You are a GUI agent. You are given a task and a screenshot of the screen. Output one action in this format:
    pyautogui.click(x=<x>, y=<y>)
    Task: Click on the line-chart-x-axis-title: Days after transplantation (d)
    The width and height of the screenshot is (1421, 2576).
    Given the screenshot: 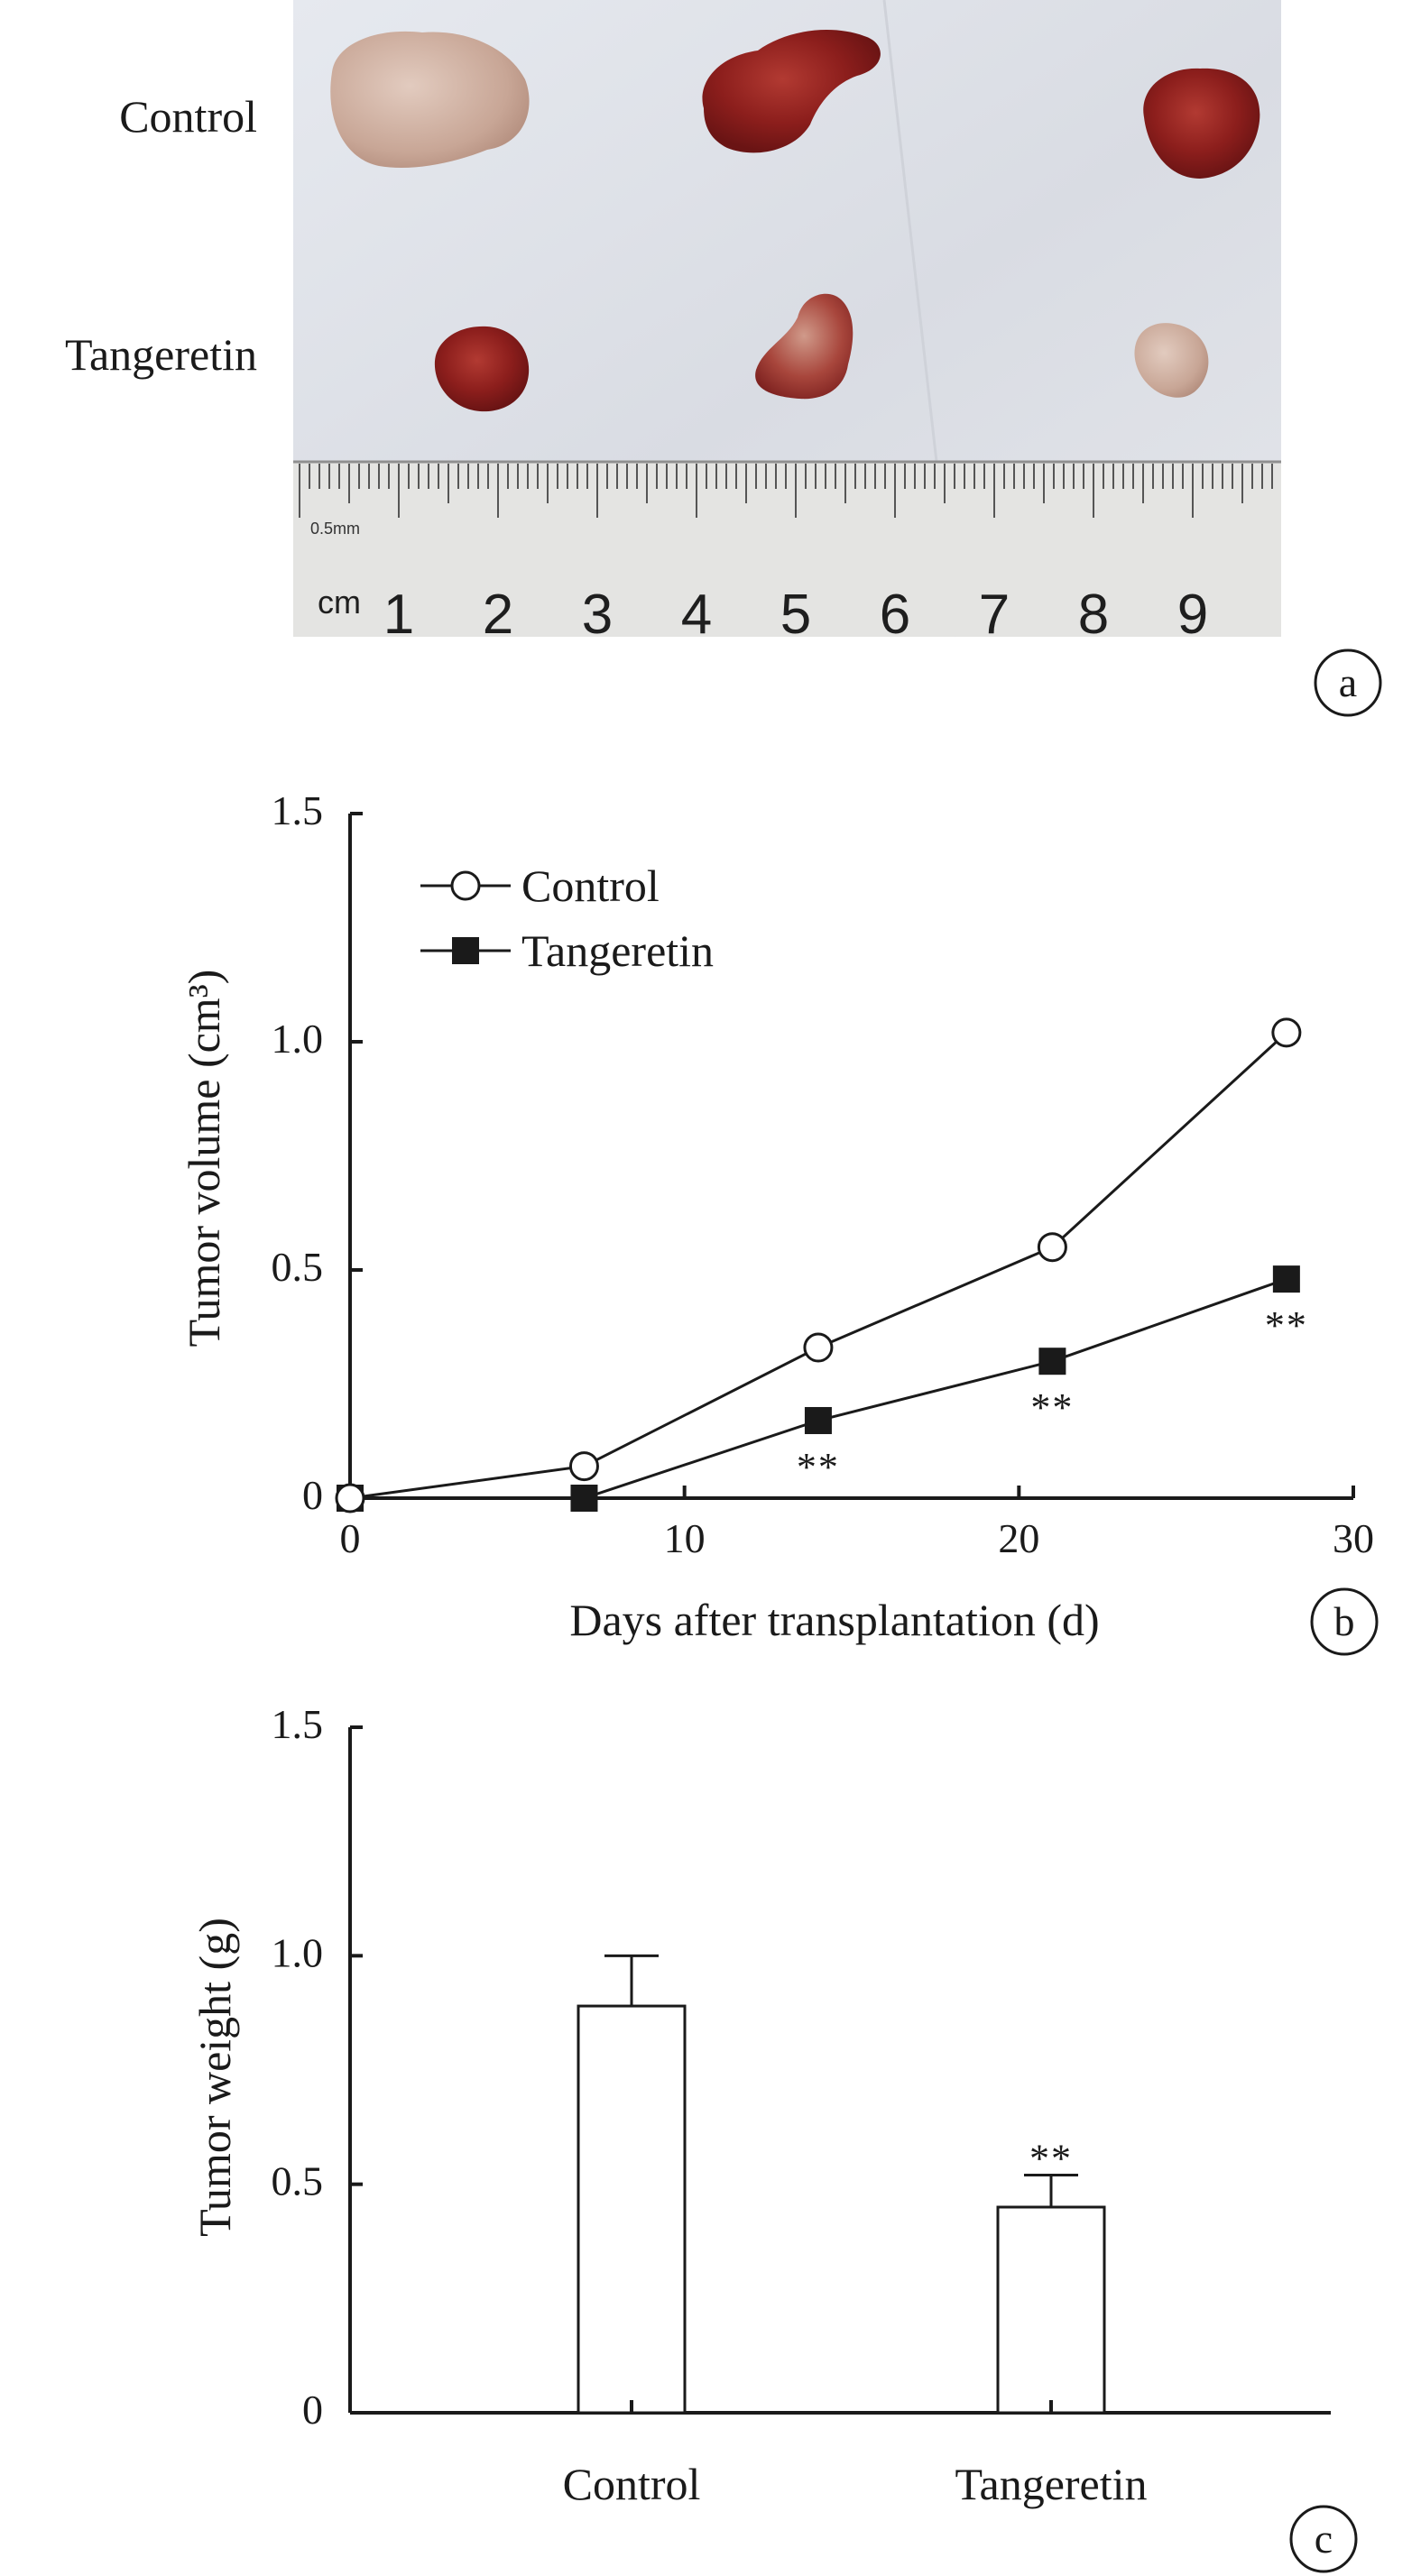 What is the action you would take?
    pyautogui.click(x=834, y=1620)
    